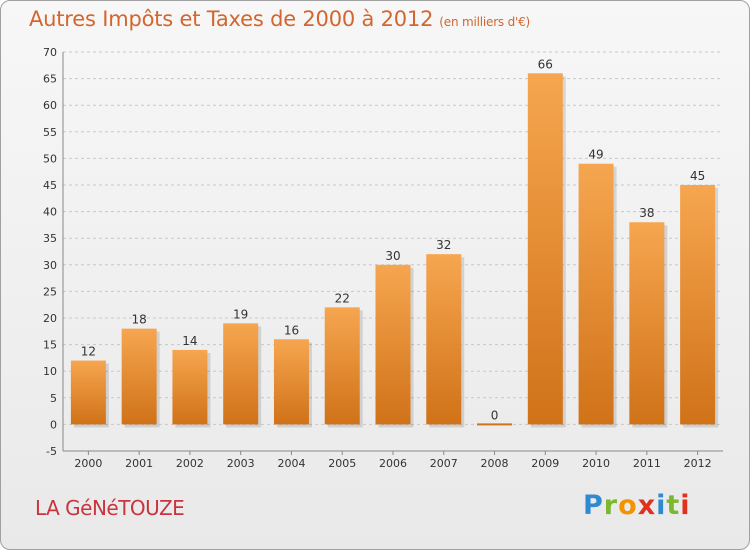 The width and height of the screenshot is (750, 550). Describe the element at coordinates (595, 155) in the screenshot. I see `bar-value-label: 49` at that location.